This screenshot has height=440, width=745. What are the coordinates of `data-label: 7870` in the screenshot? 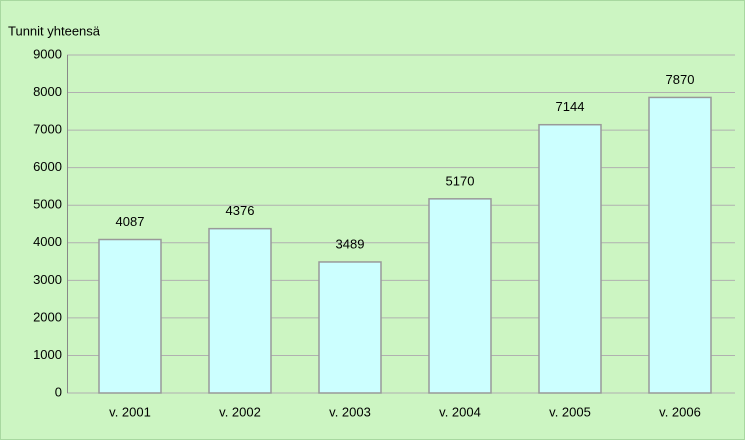 It's located at (680, 79).